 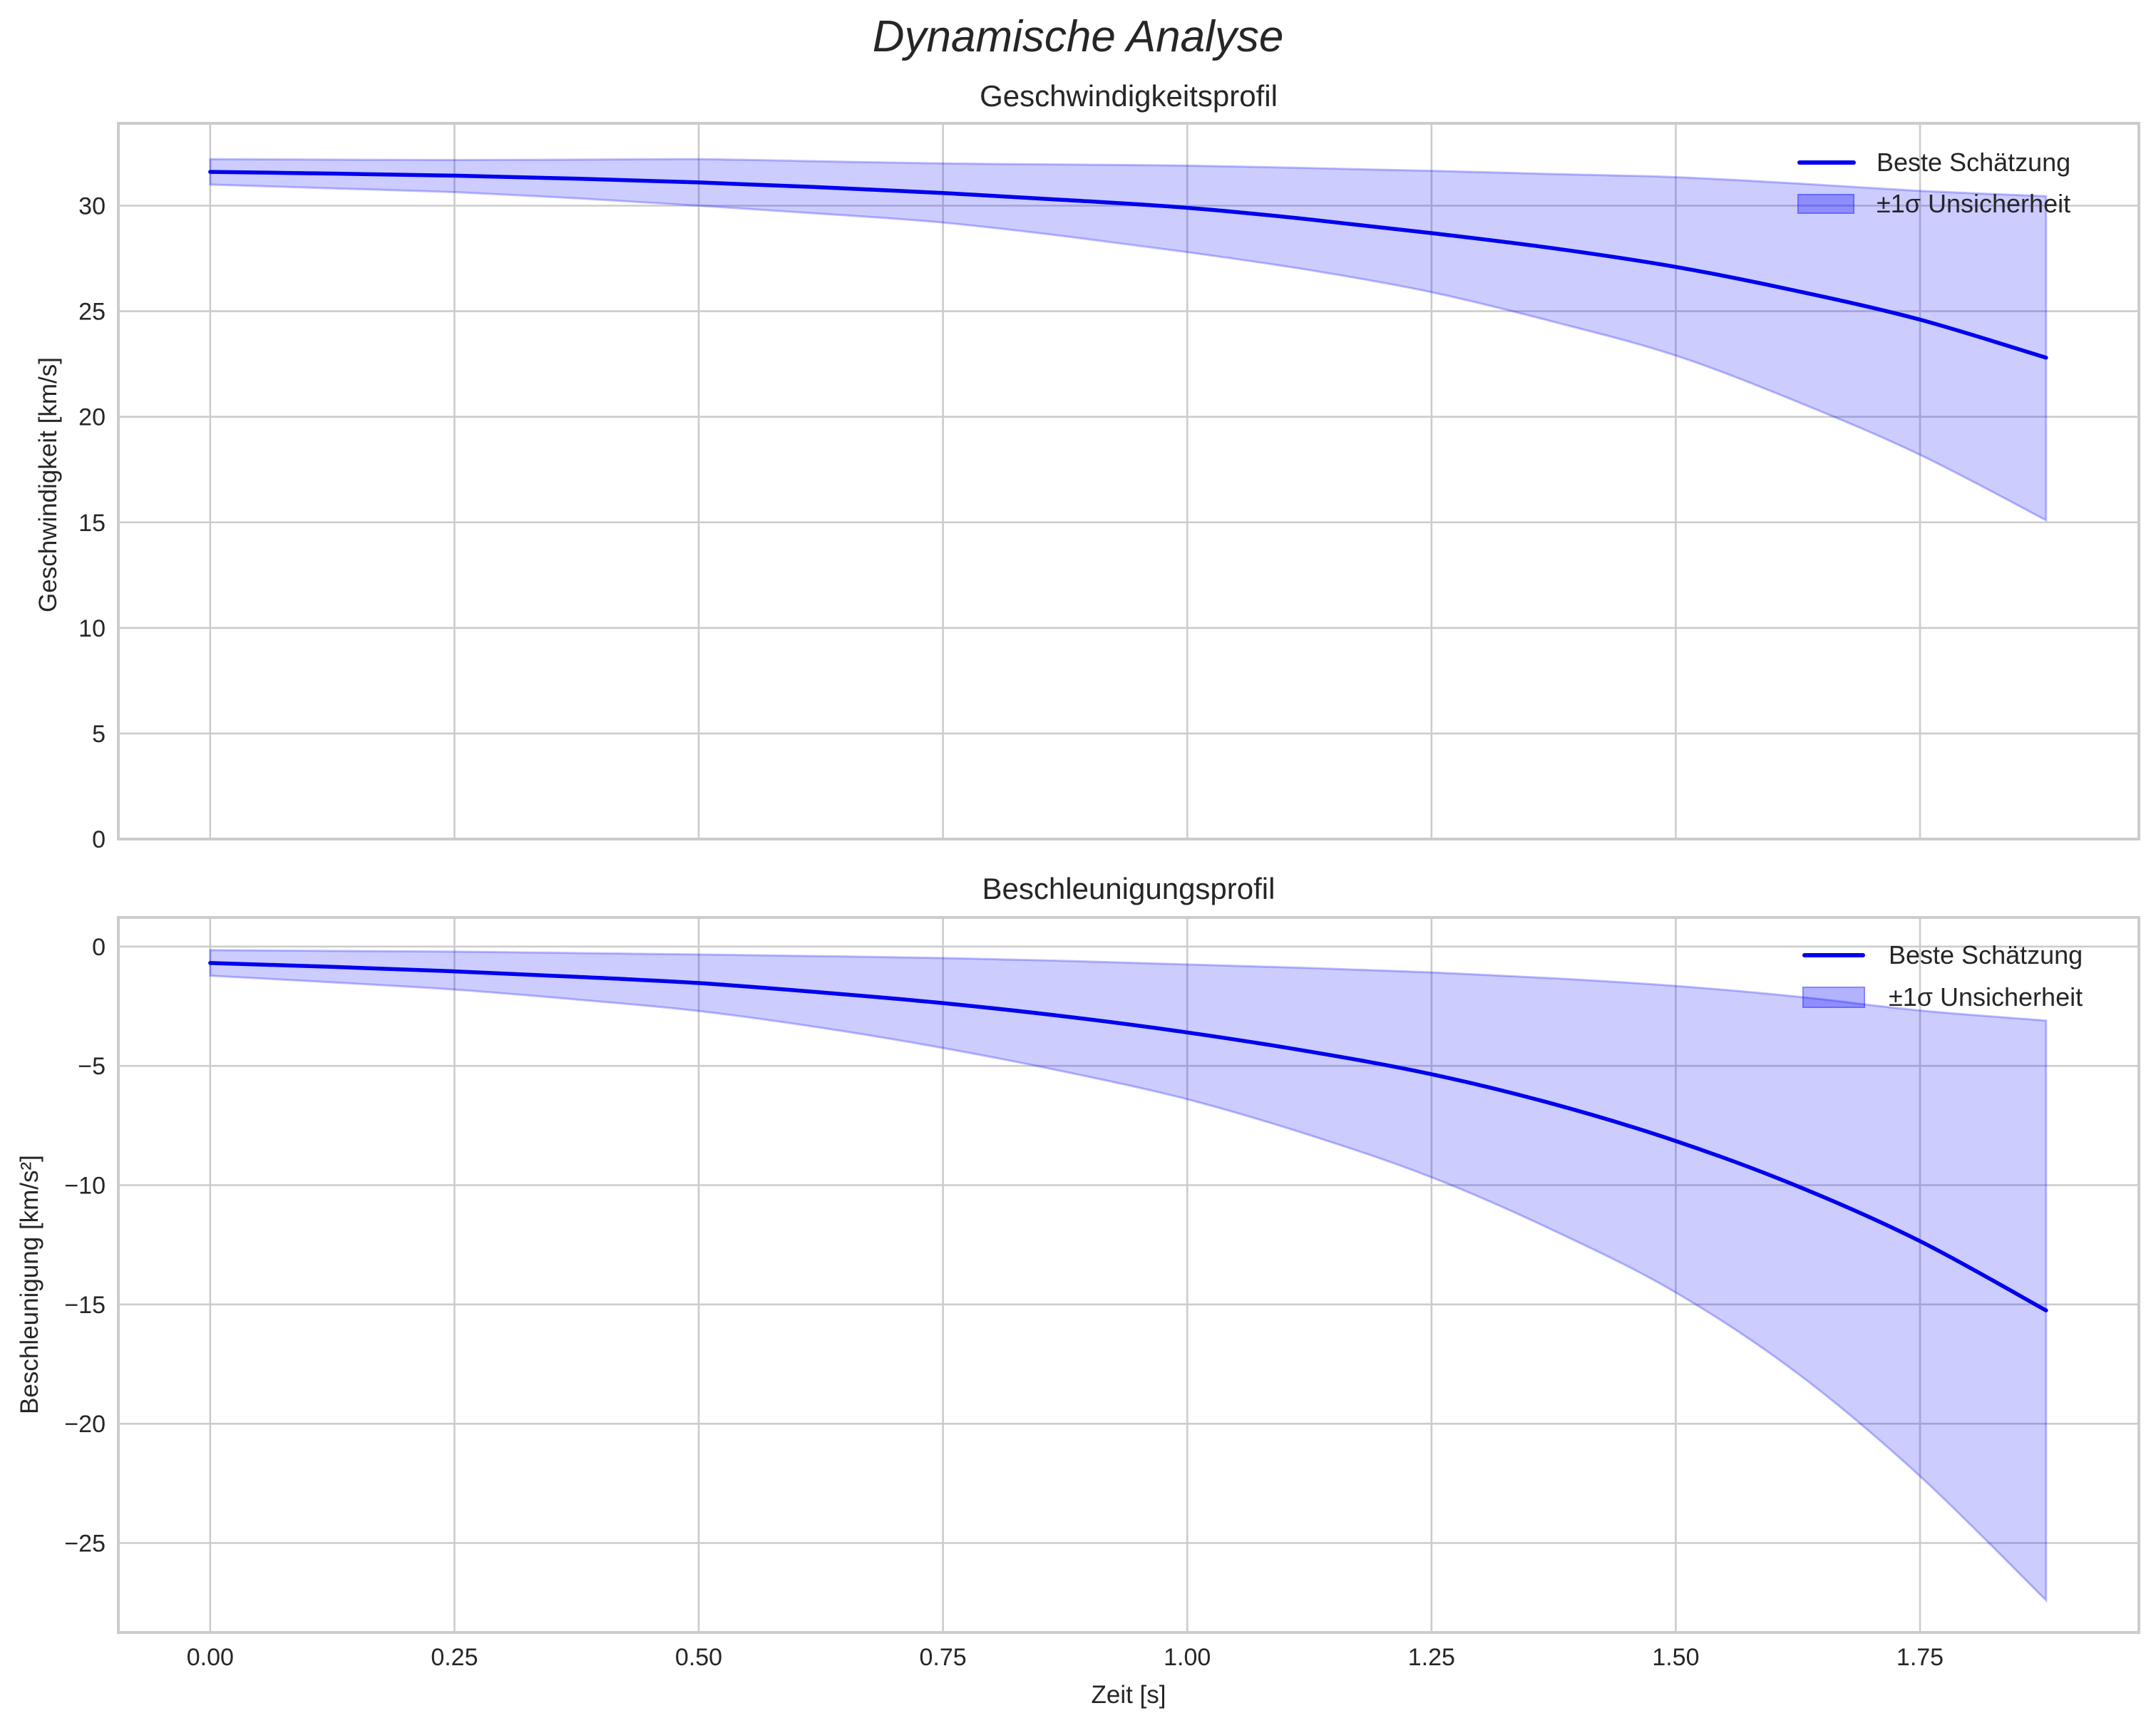 I want to click on x-tick-label: 1.00, so click(x=1187, y=1657).